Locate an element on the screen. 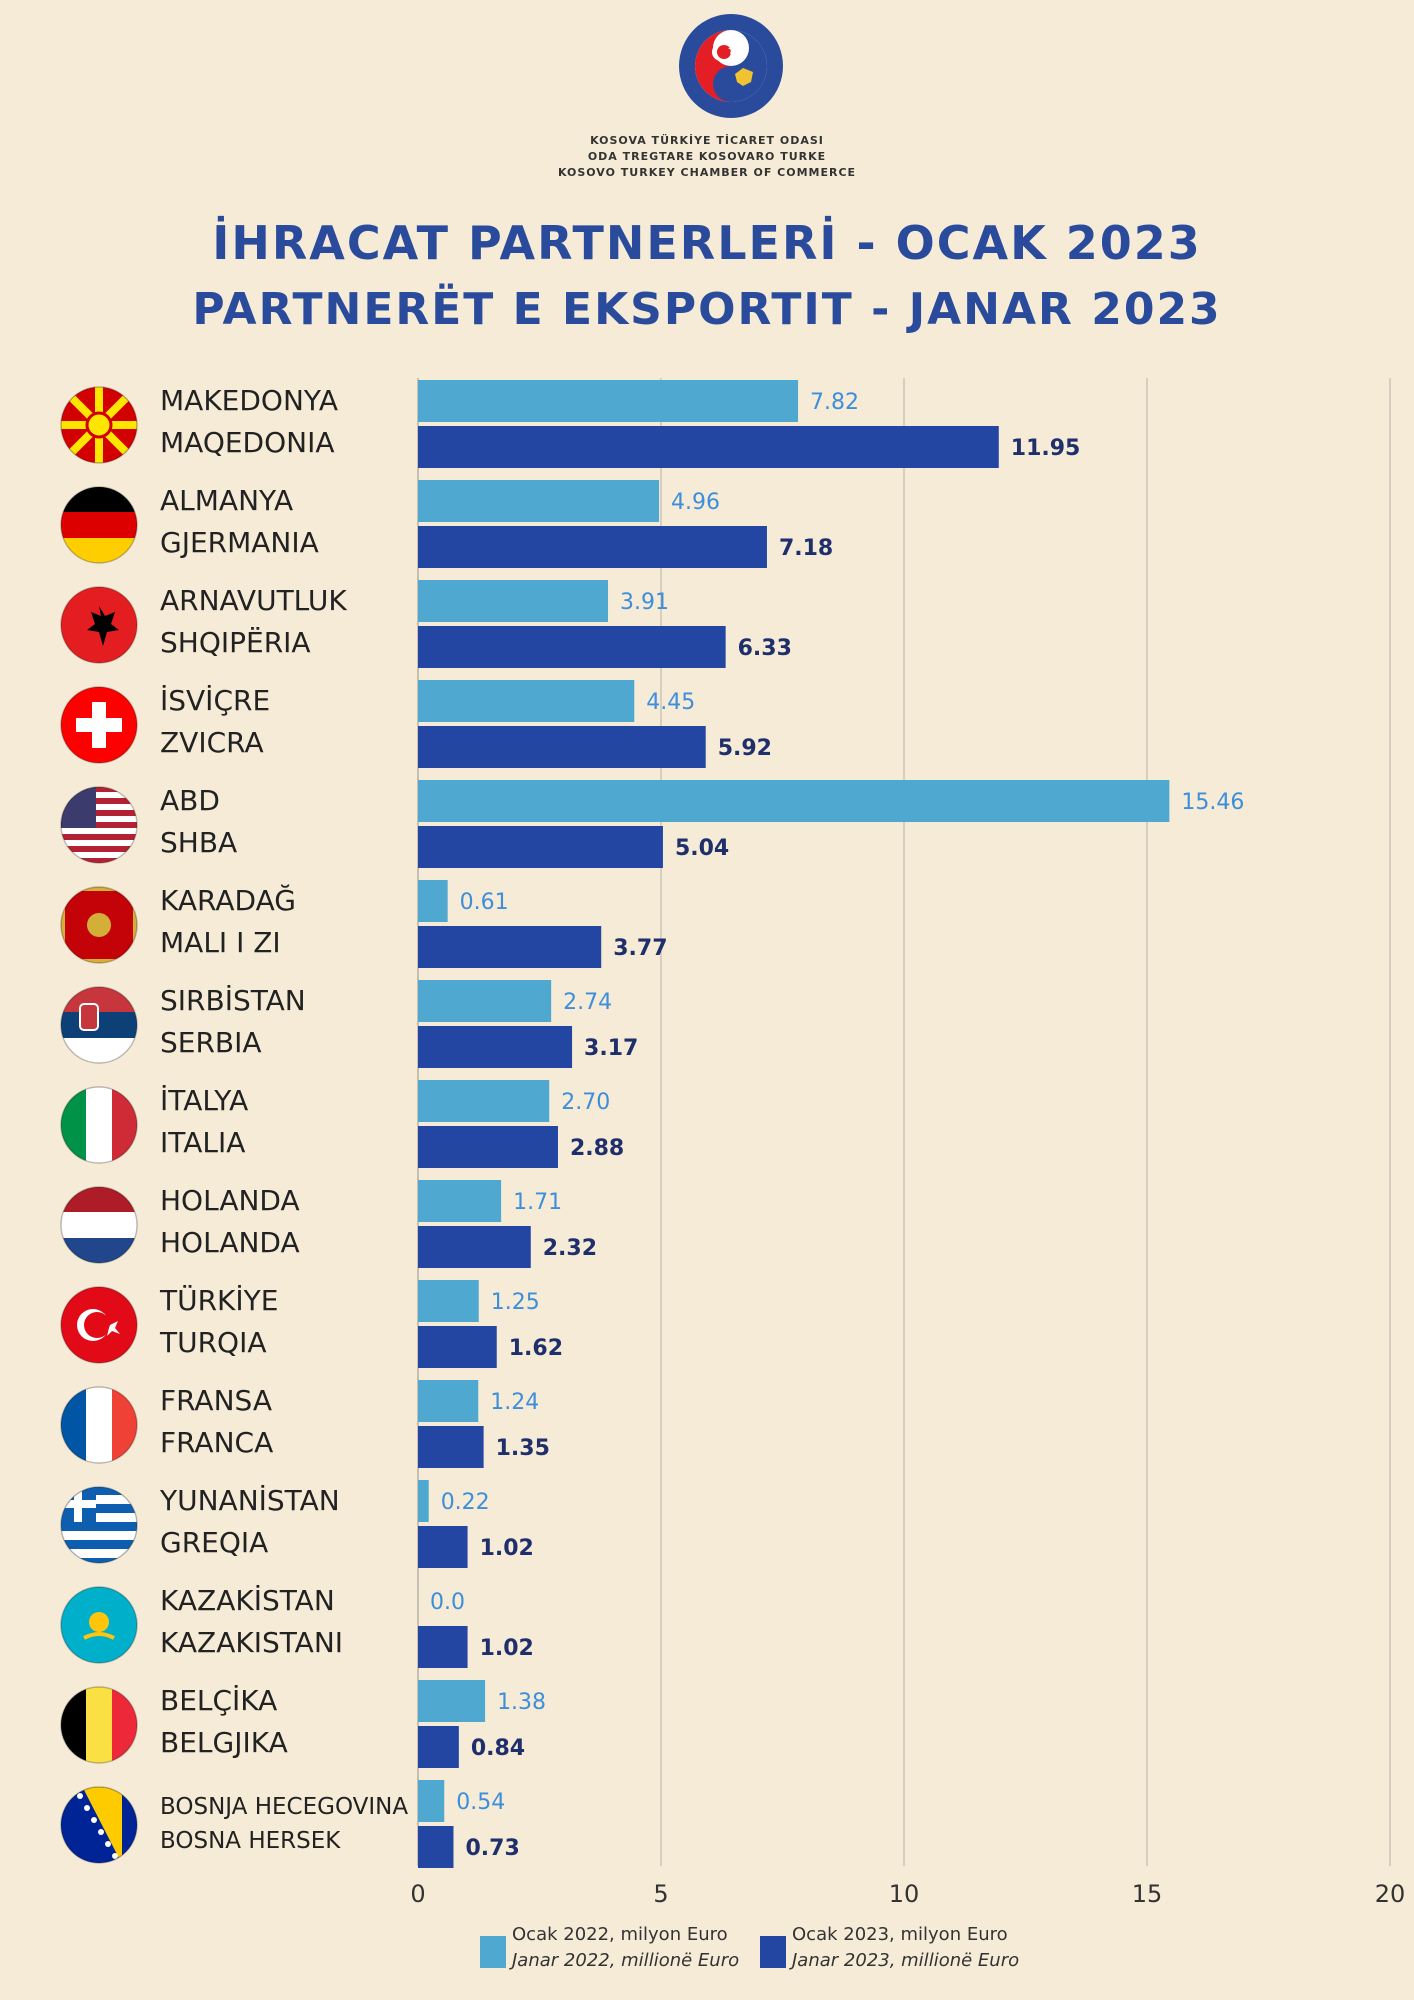 The height and width of the screenshot is (2000, 1414). country-label-sq: BELGJIKA is located at coordinates (224, 1742).